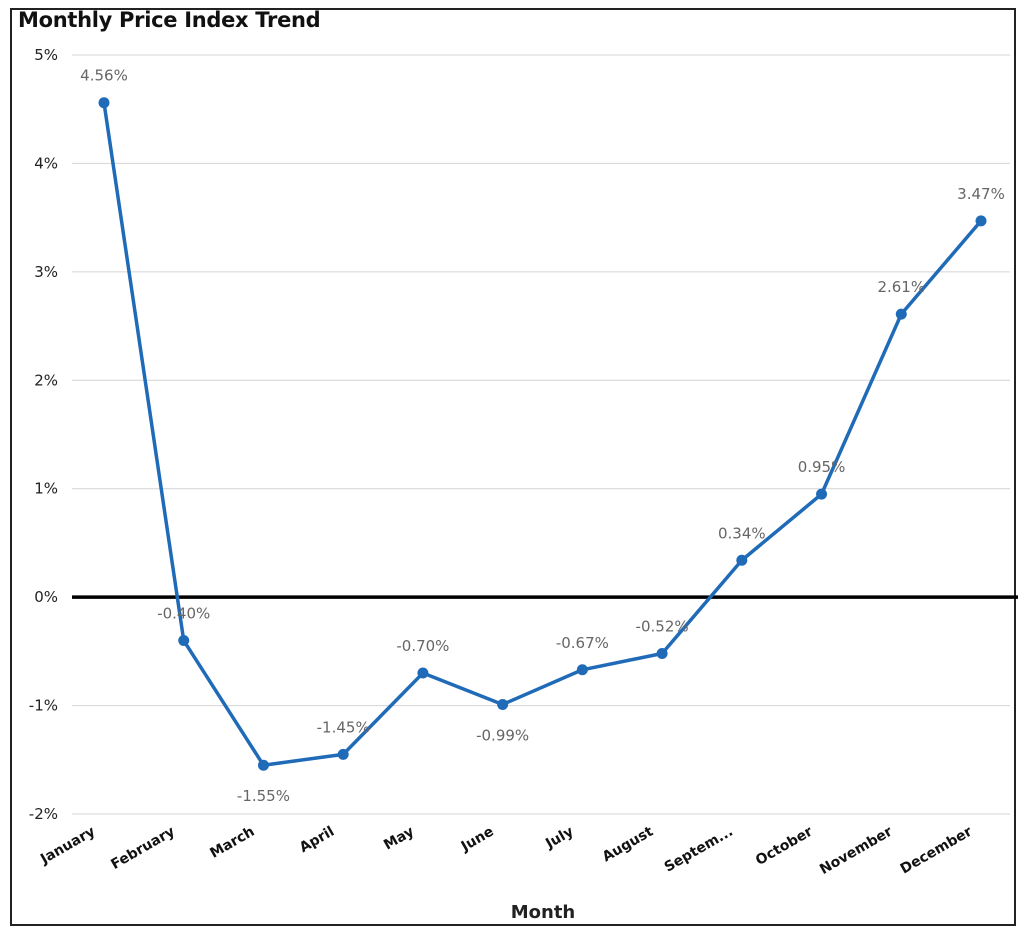  What do you see at coordinates (46, 597) in the screenshot?
I see `y-tick-label: 0%` at bounding box center [46, 597].